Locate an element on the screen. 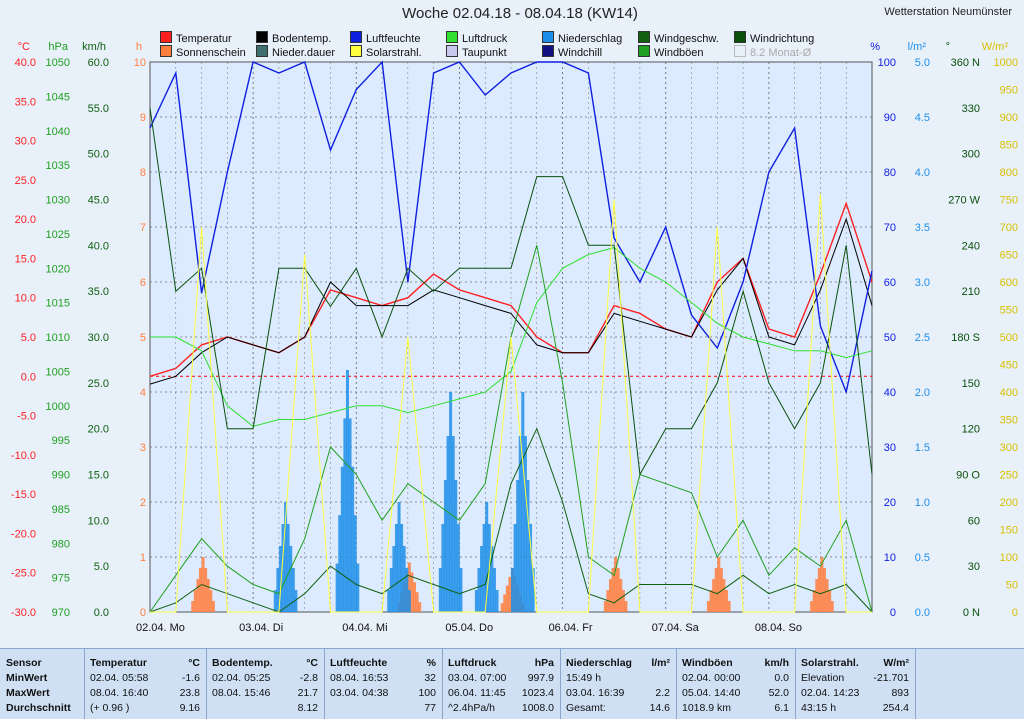  y-tick-h: 4 is located at coordinates (143, 393).